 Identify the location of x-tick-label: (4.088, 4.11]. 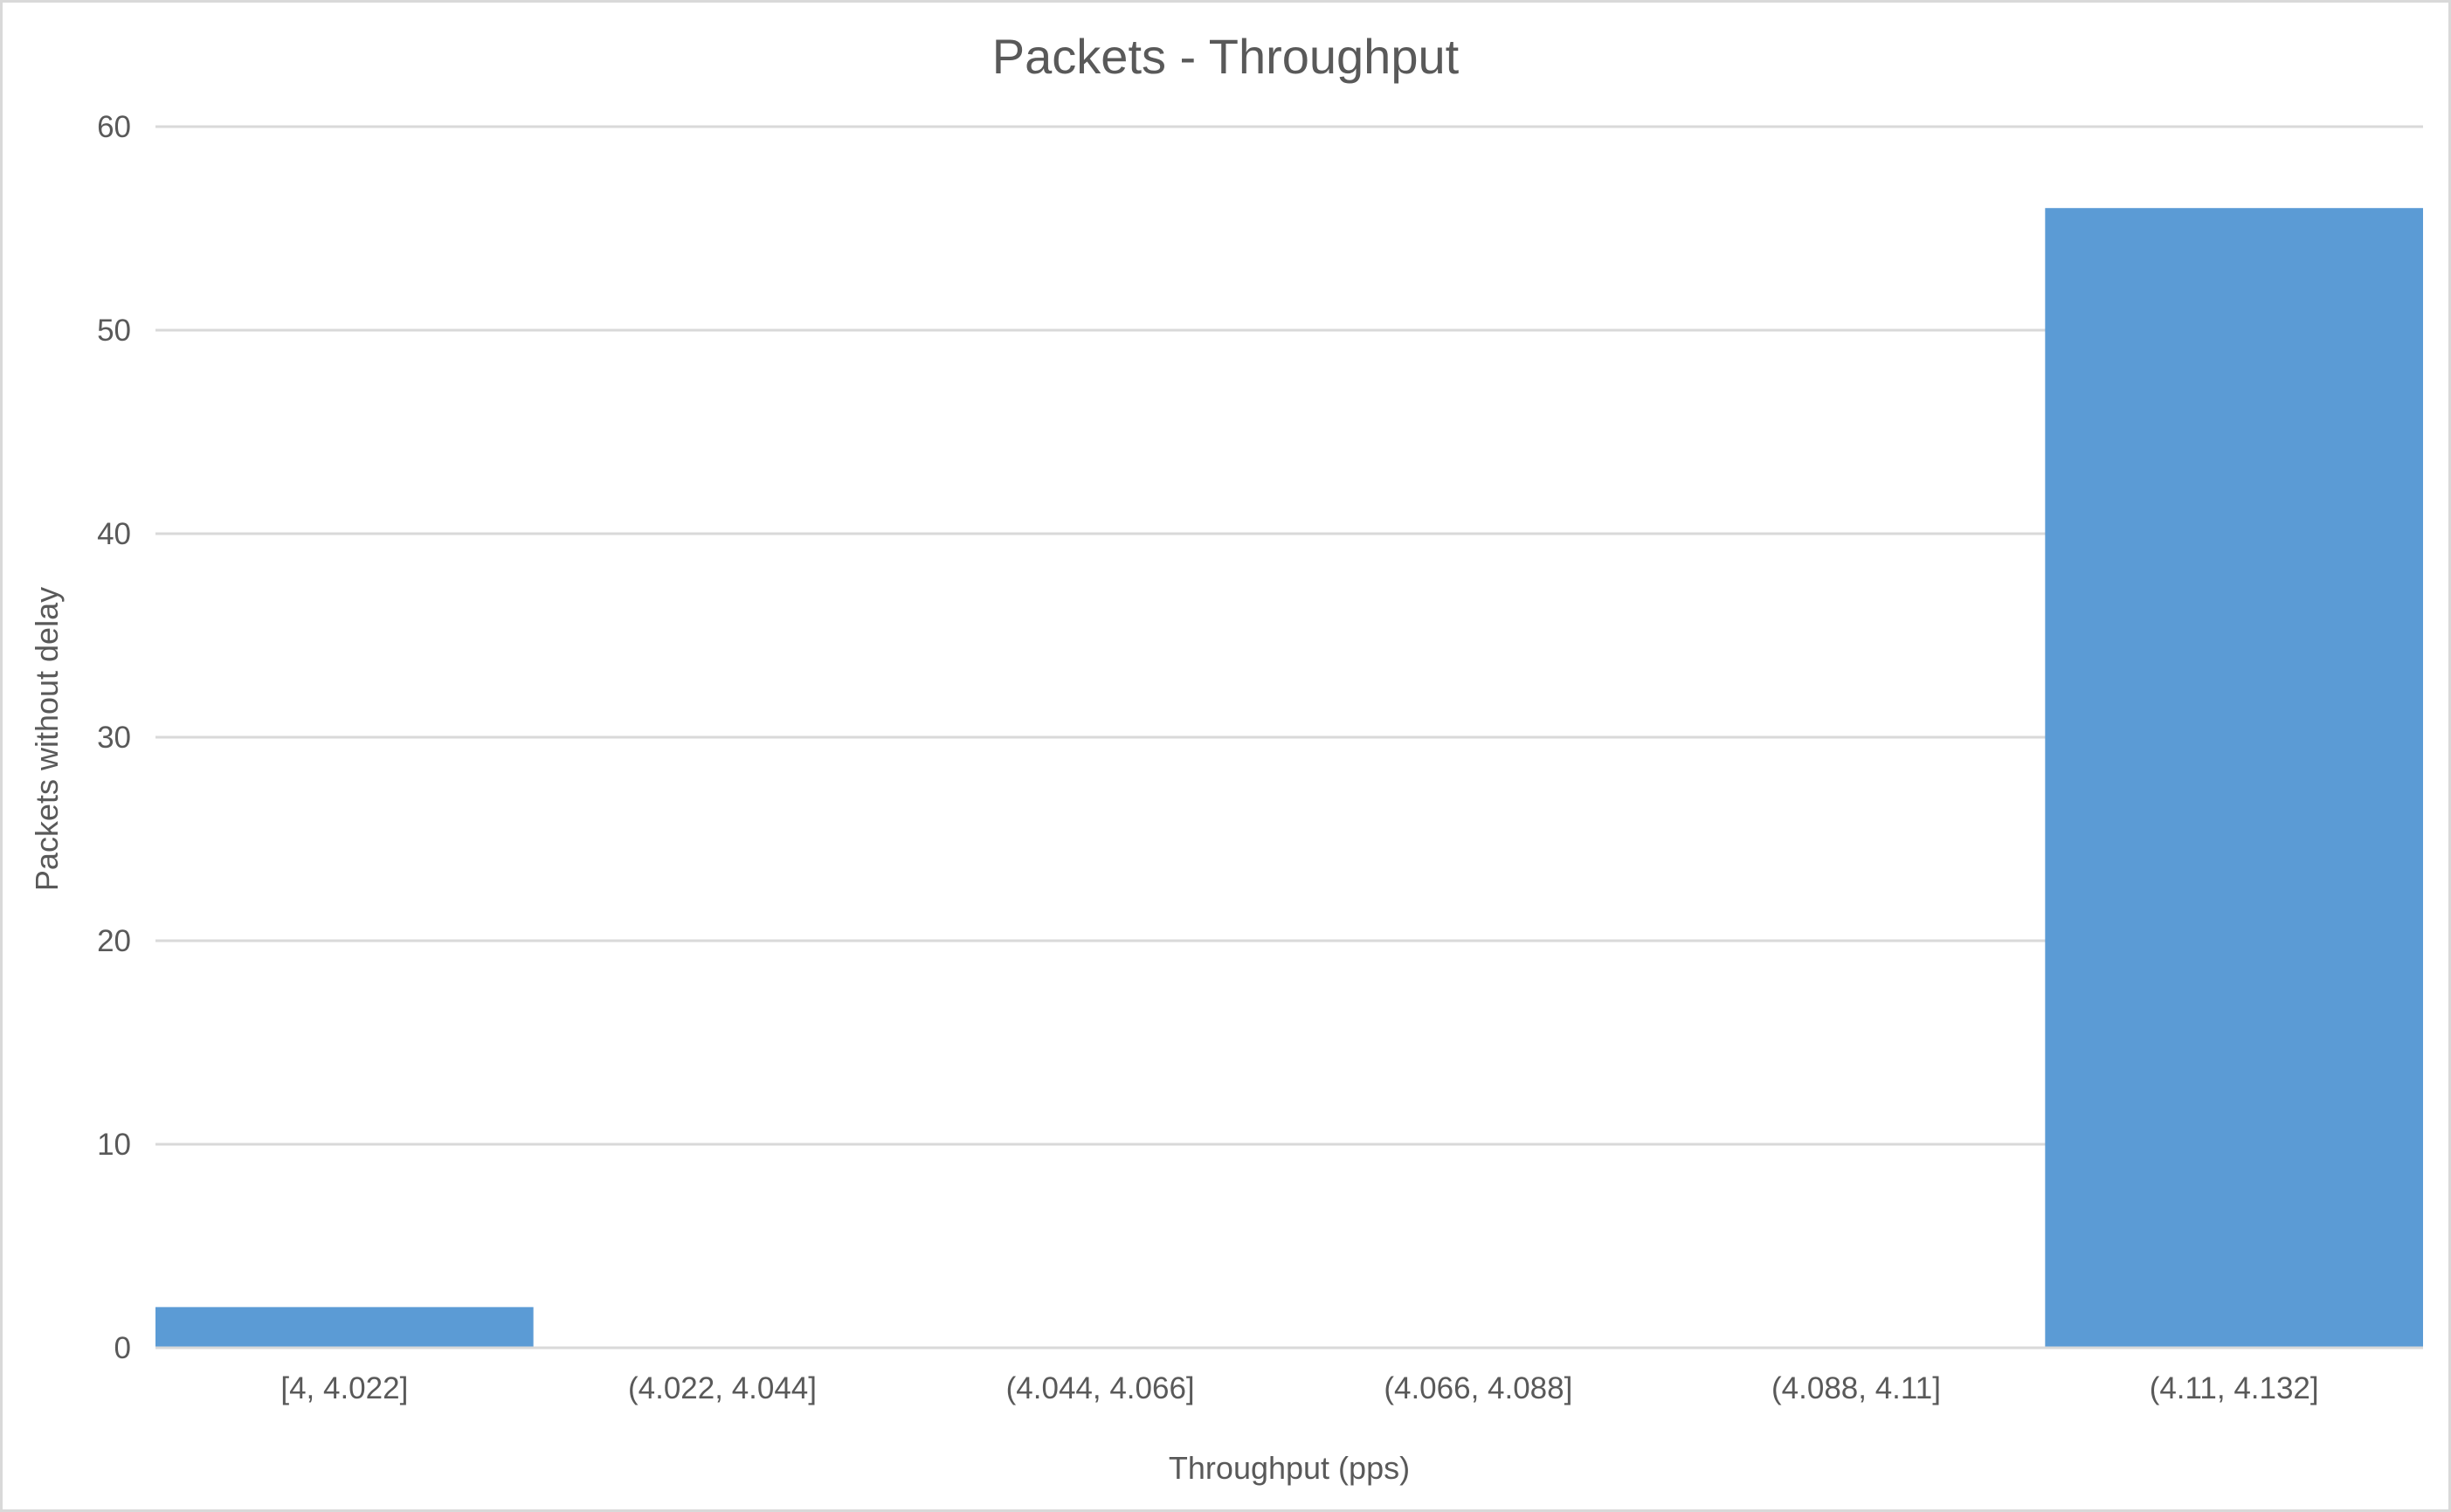
(1856, 1388).